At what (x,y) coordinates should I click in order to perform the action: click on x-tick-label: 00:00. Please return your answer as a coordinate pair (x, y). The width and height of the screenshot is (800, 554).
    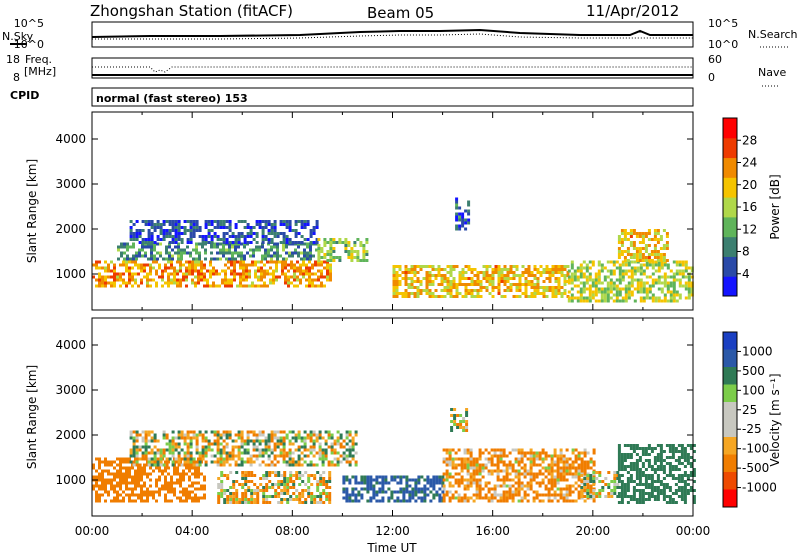
    Looking at the image, I should click on (693, 531).